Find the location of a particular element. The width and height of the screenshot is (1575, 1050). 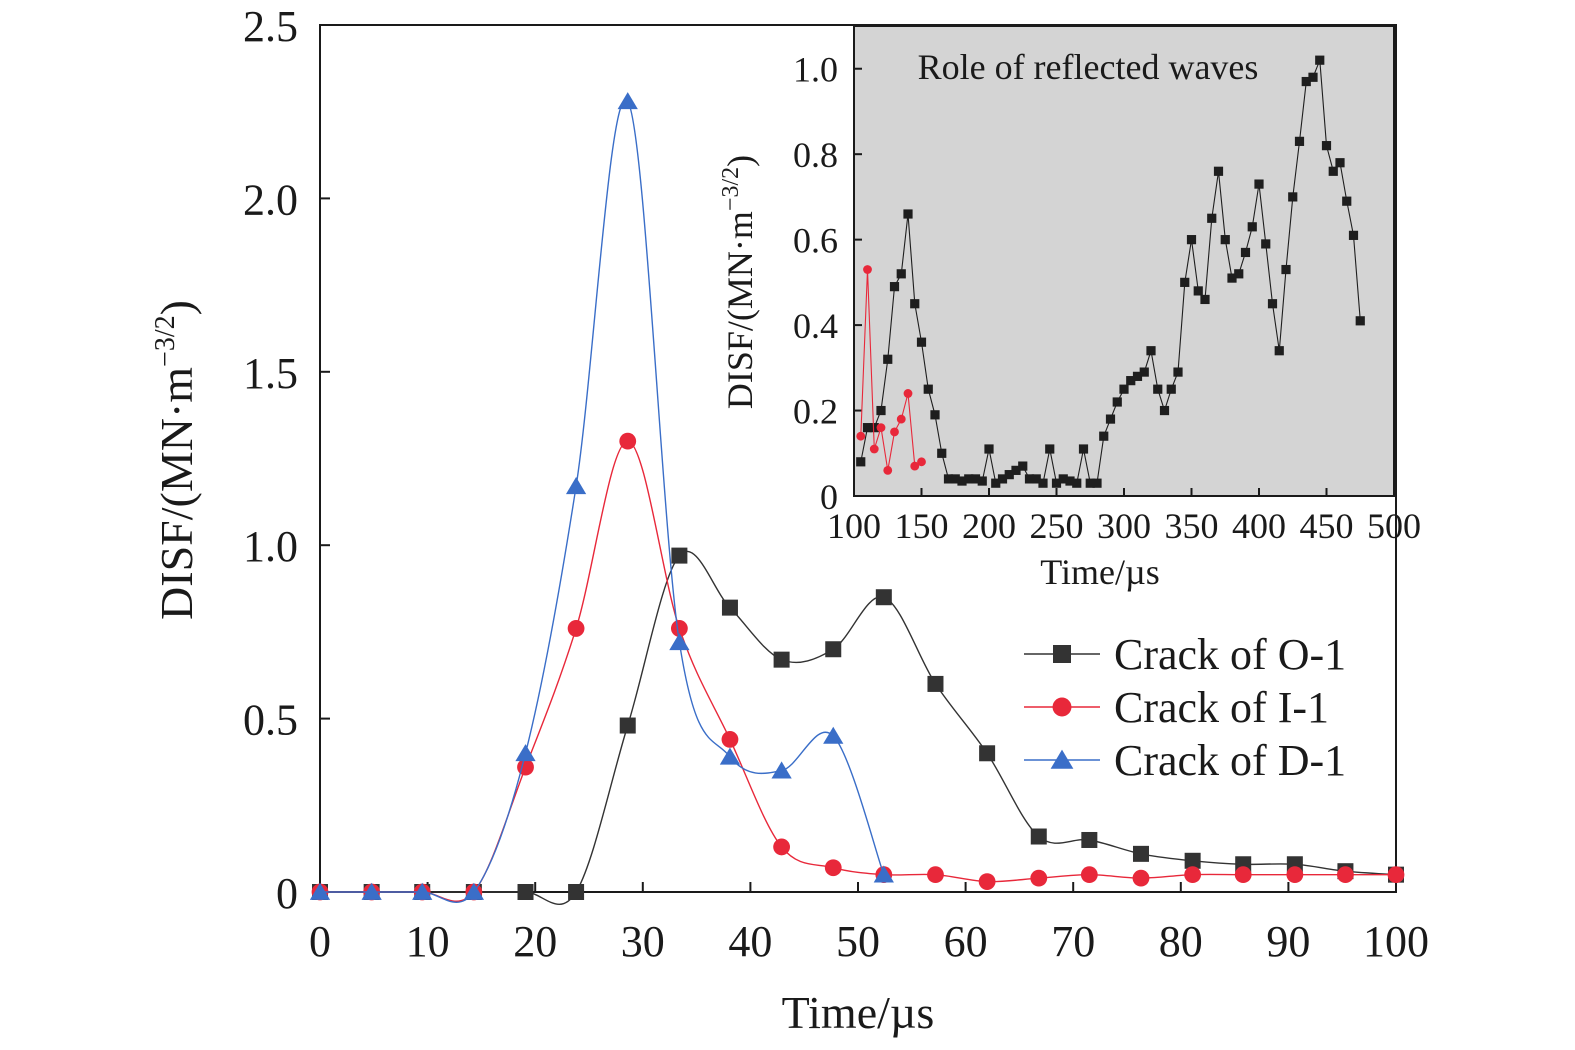

x-tick-label: 10 is located at coordinates (428, 941).